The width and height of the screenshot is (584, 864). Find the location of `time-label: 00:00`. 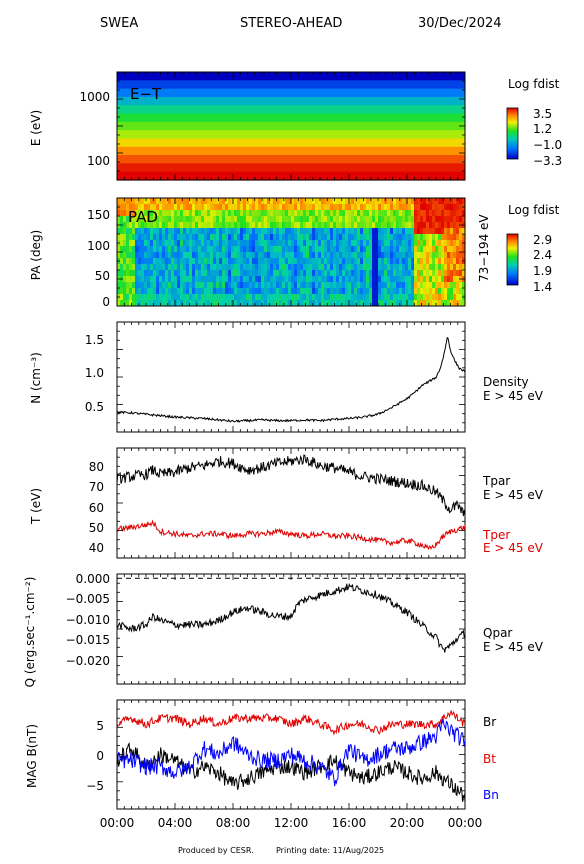

time-label: 00:00 is located at coordinates (465, 823).